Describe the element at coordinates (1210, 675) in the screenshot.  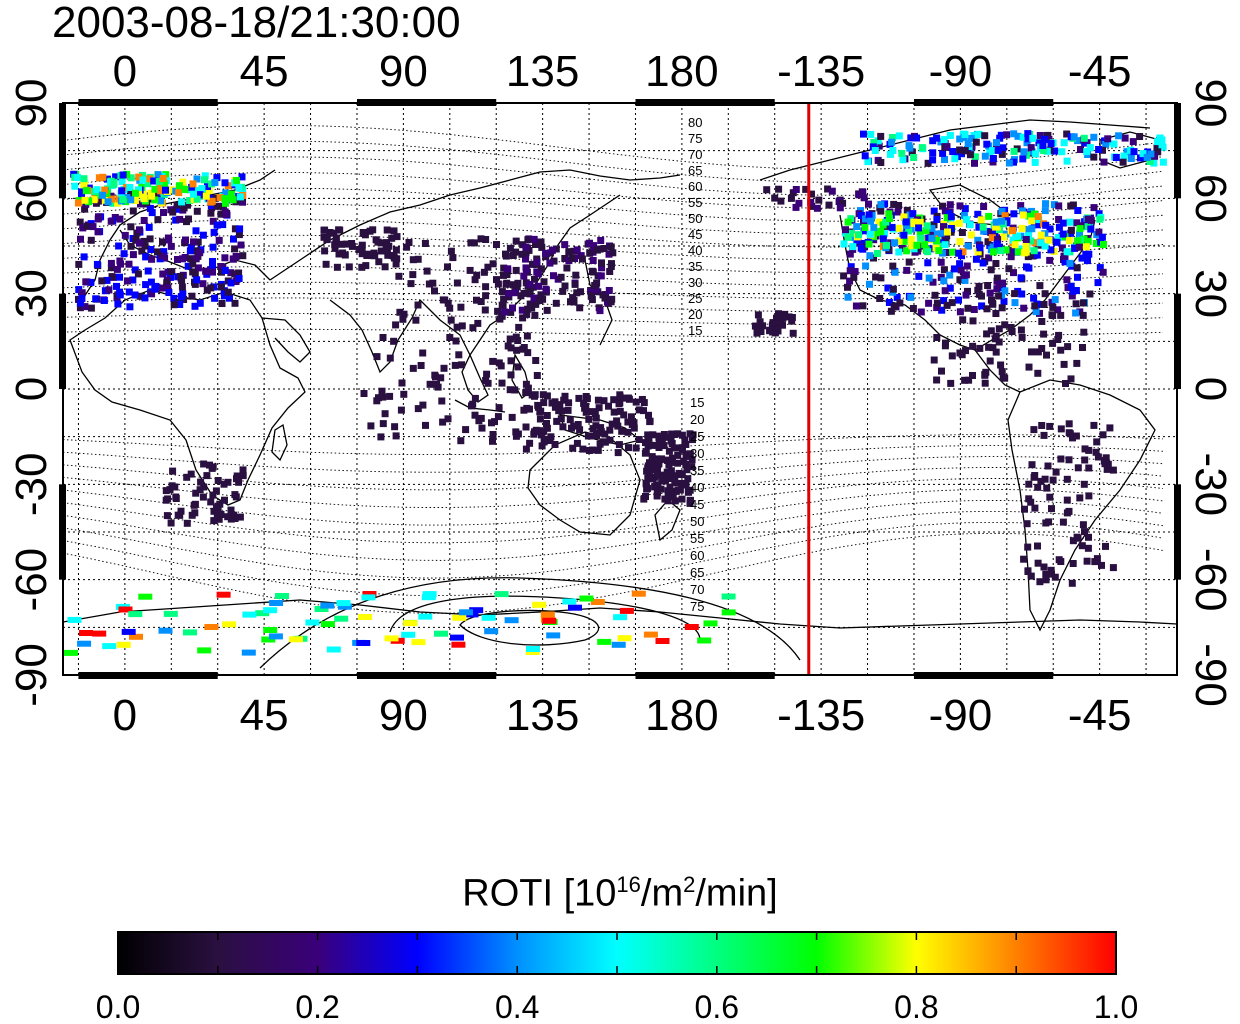
I see `right-axis-label: -90` at that location.